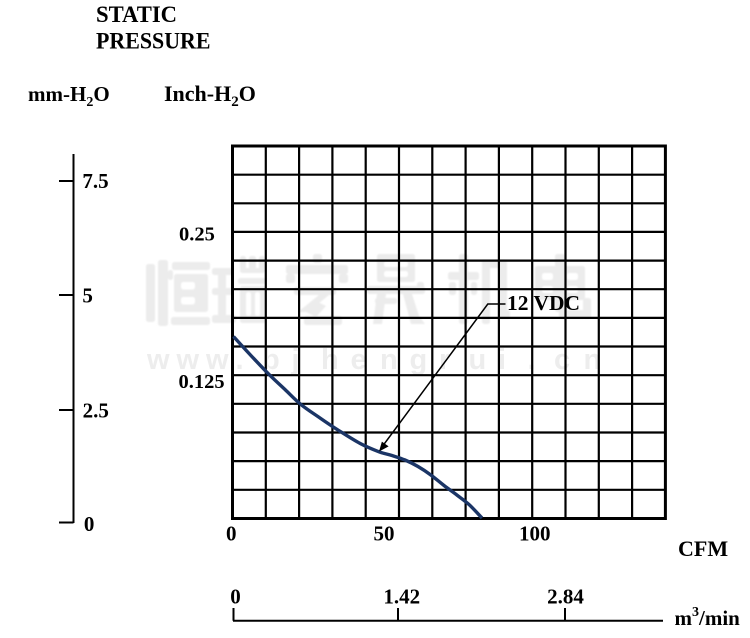 The width and height of the screenshot is (750, 638). I want to click on svg-text: m3/min, so click(708, 617).